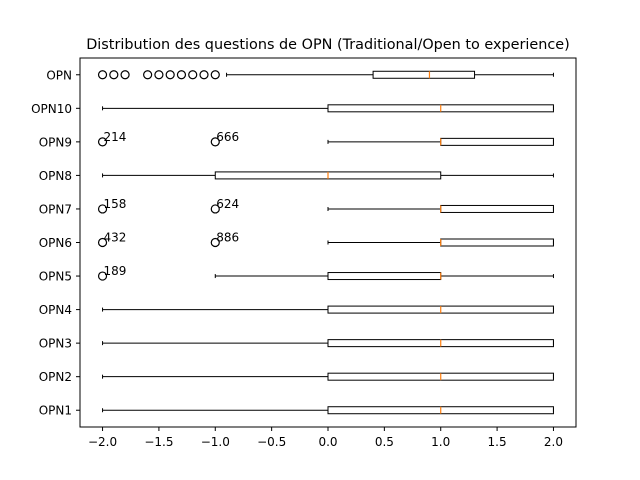 The width and height of the screenshot is (640, 480). What do you see at coordinates (325, 75) in the screenshot?
I see `box-opn` at bounding box center [325, 75].